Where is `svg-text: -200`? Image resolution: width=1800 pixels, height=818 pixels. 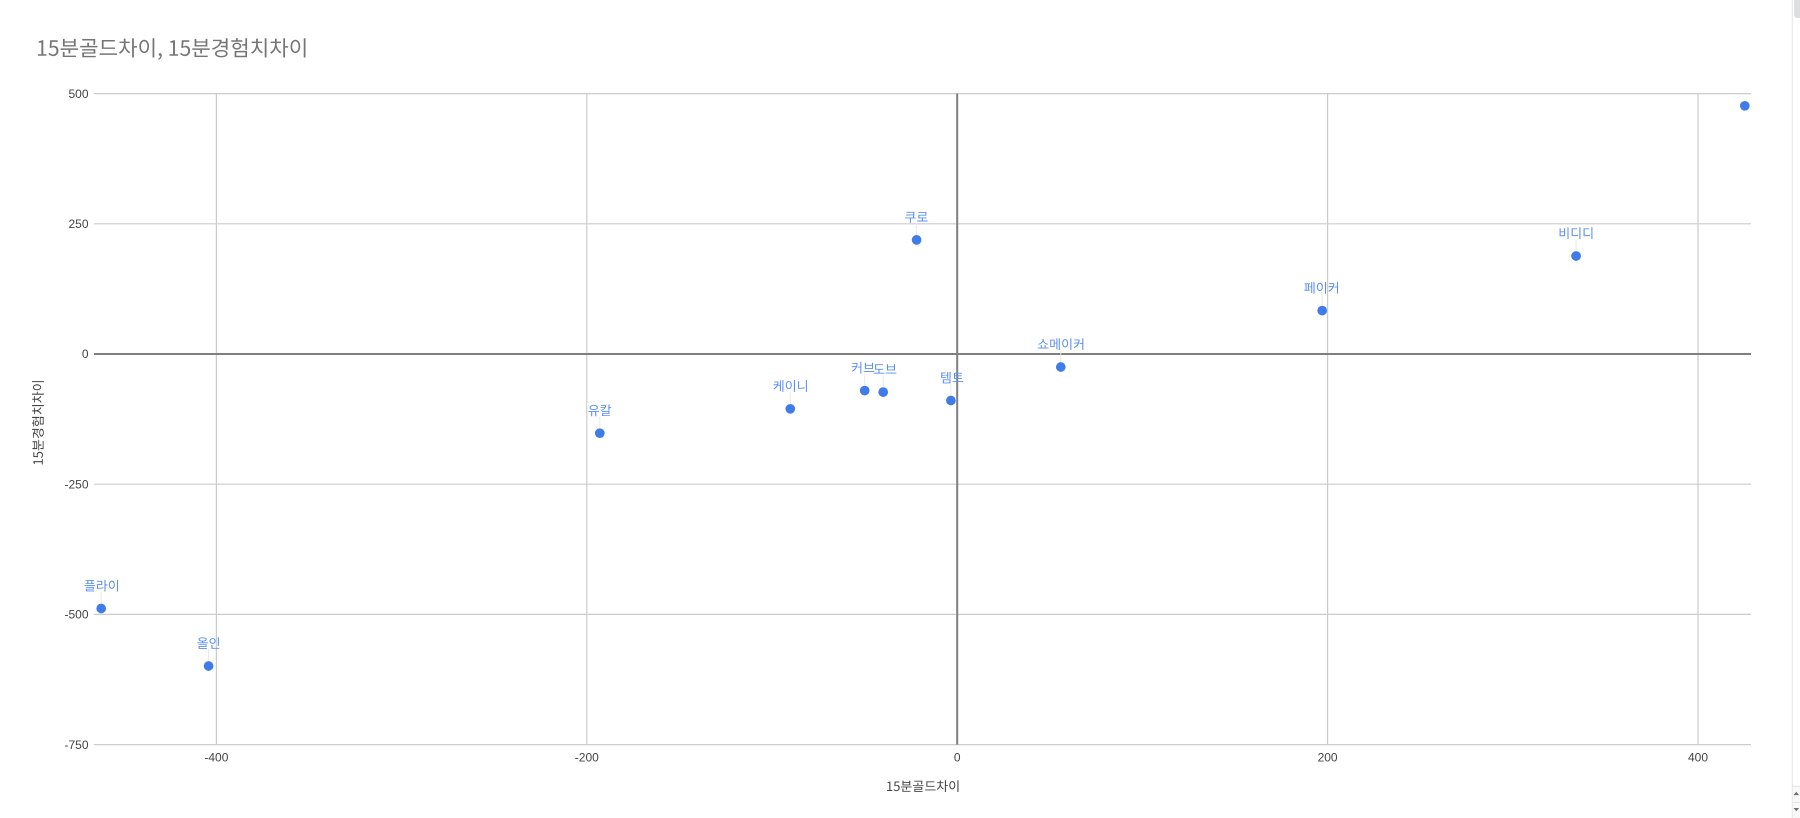 svg-text: -200 is located at coordinates (587, 757).